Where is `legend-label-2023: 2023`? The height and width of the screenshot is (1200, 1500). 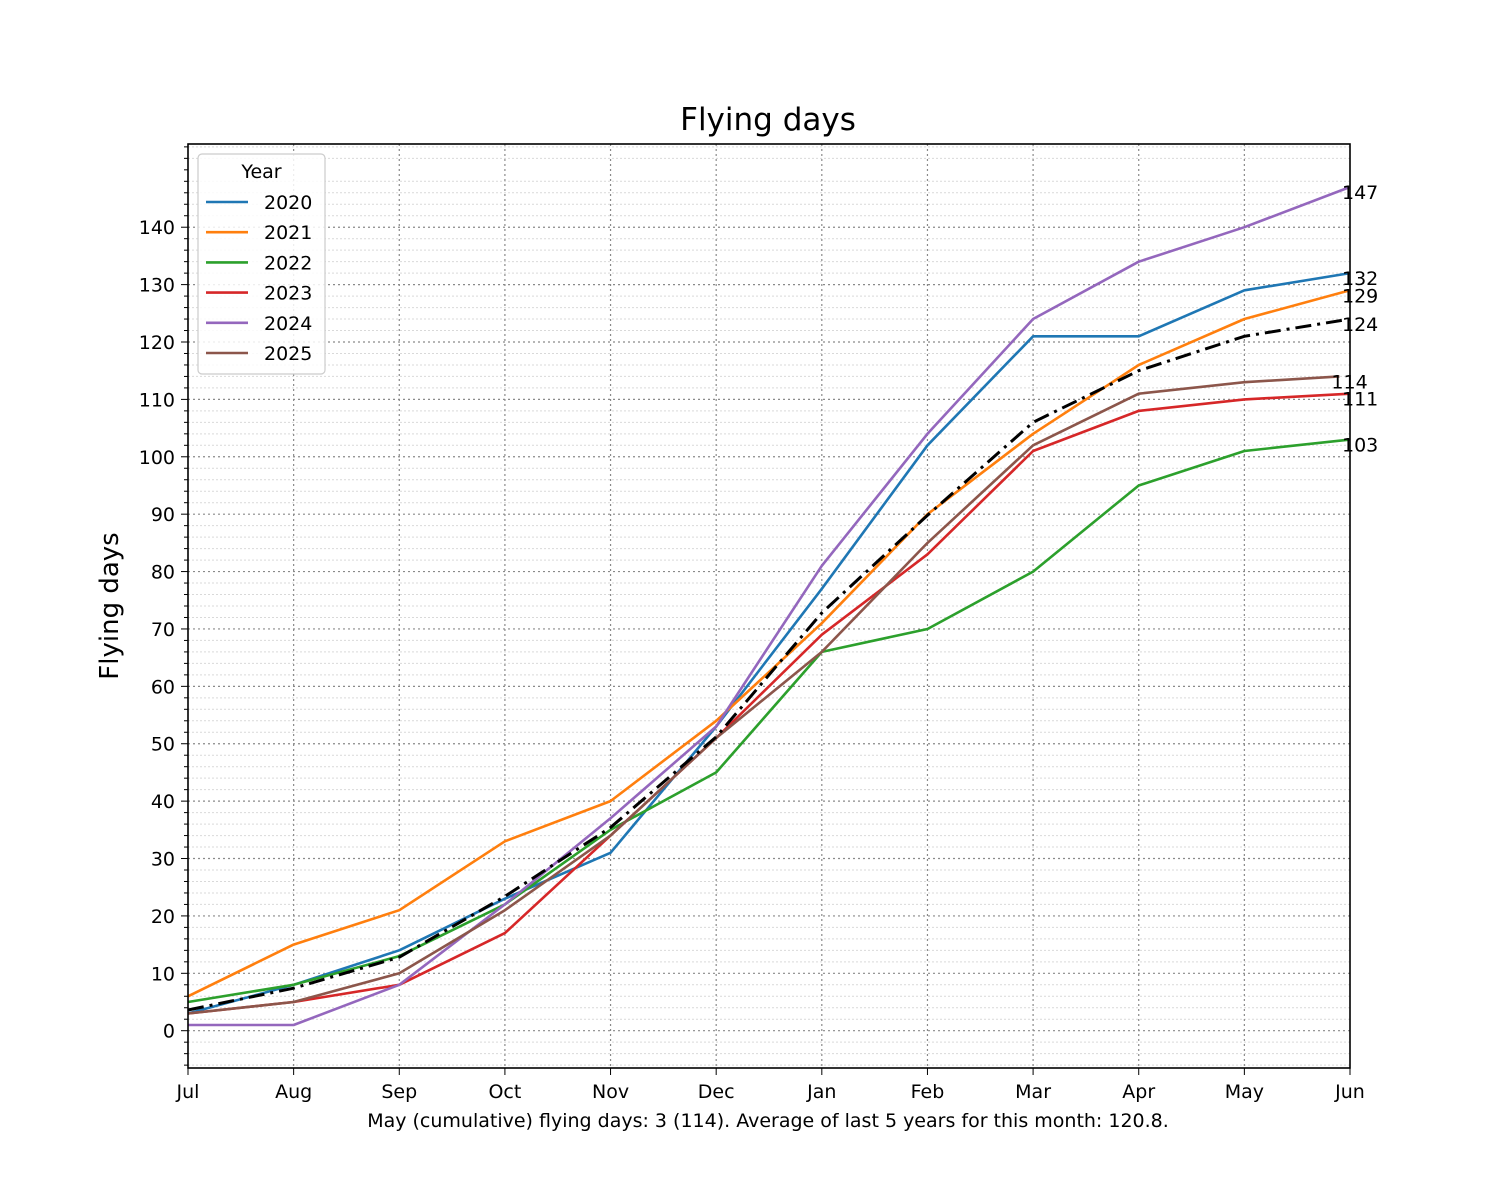 legend-label-2023: 2023 is located at coordinates (288, 294).